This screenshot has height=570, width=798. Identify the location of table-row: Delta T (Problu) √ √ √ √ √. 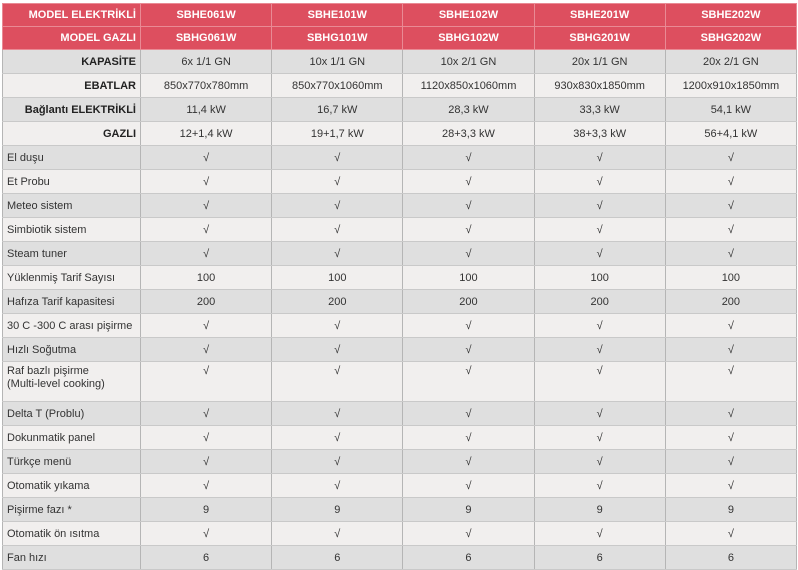
(400, 413).